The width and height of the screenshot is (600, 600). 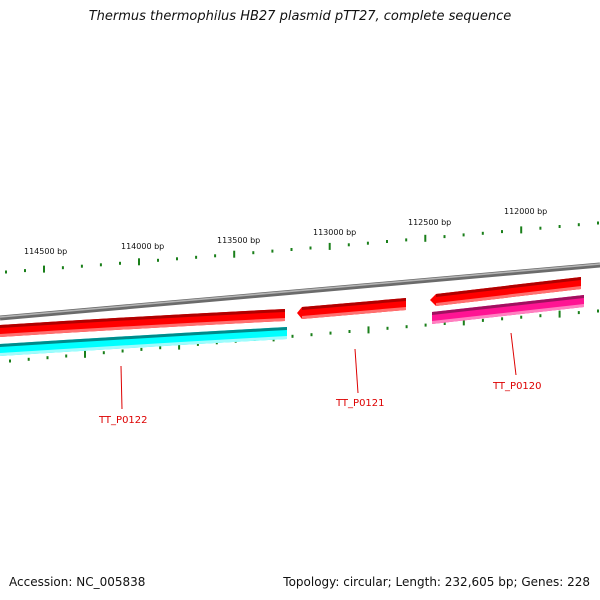 What do you see at coordinates (302, 247) in the screenshot?
I see `outer-ruler` at bounding box center [302, 247].